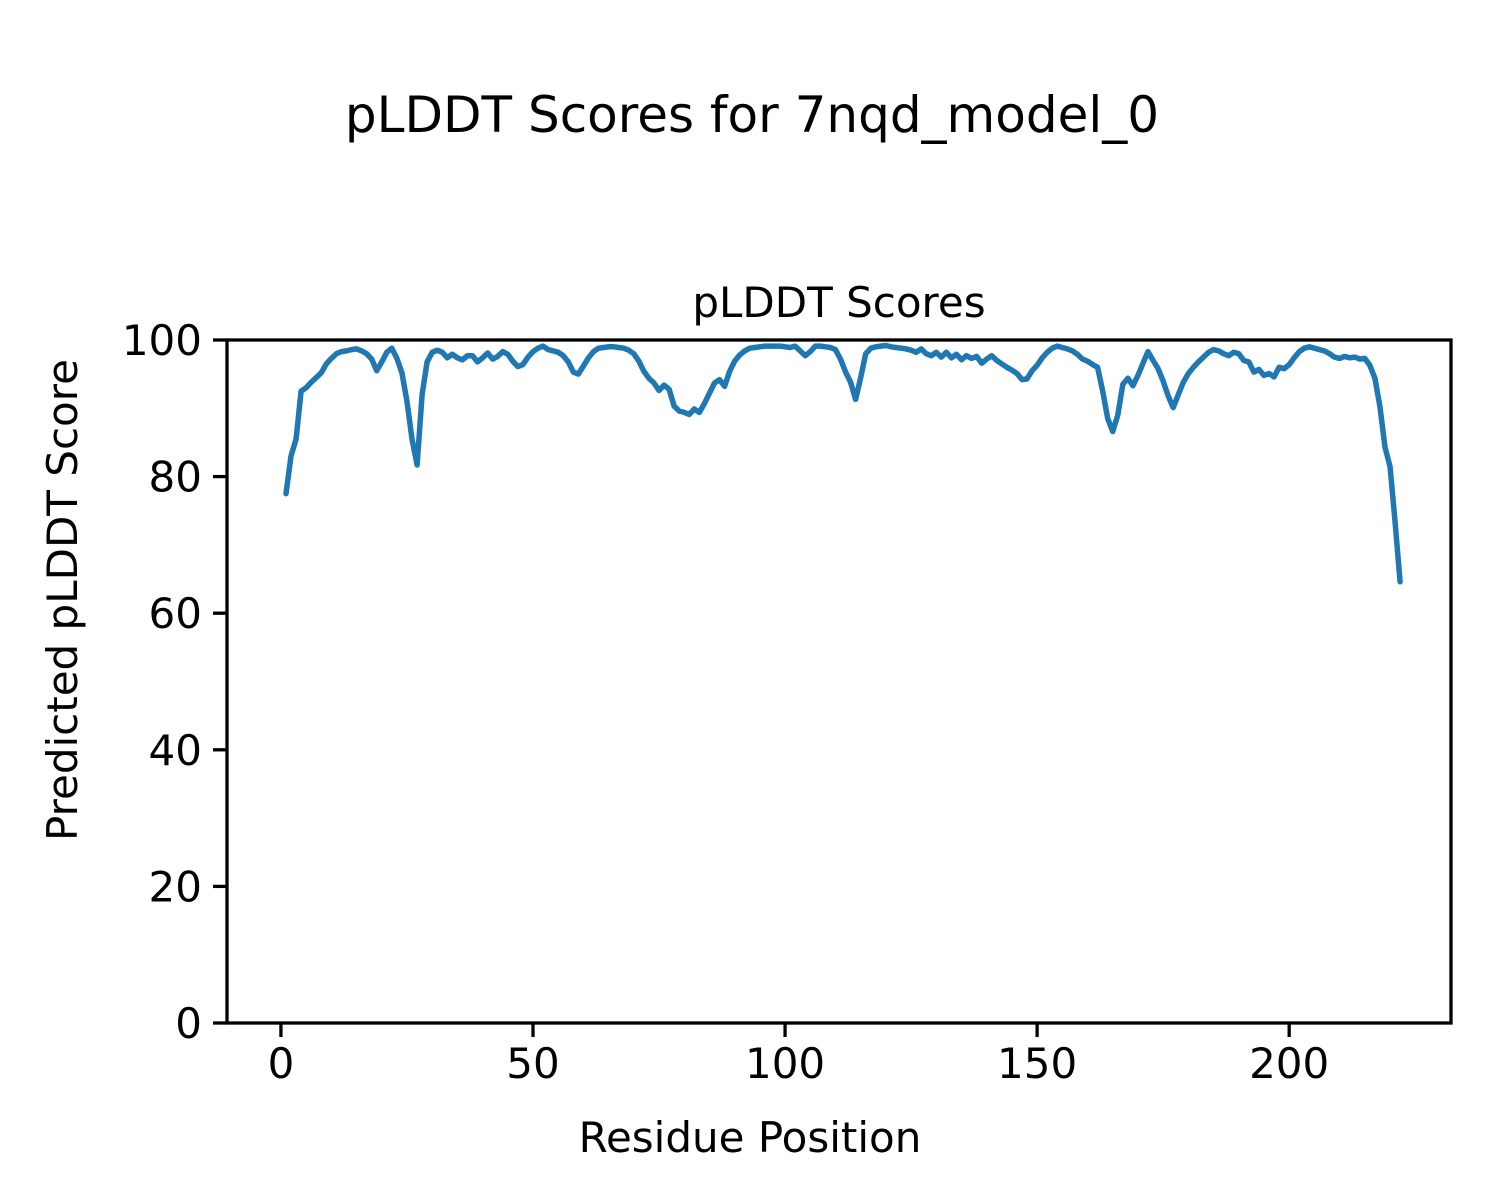 The image size is (1500, 1204). I want to click on y-tick-label: 80, so click(175, 477).